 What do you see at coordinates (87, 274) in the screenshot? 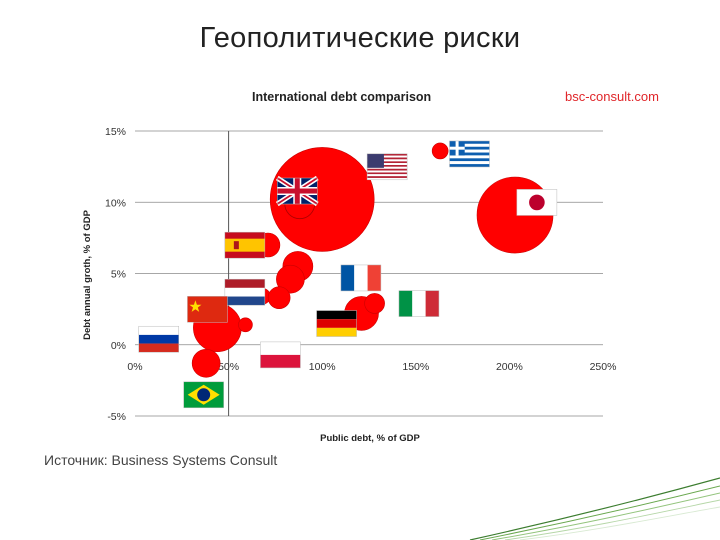
I see `y-axis-label: Debt annual groth, % of GDP` at bounding box center [87, 274].